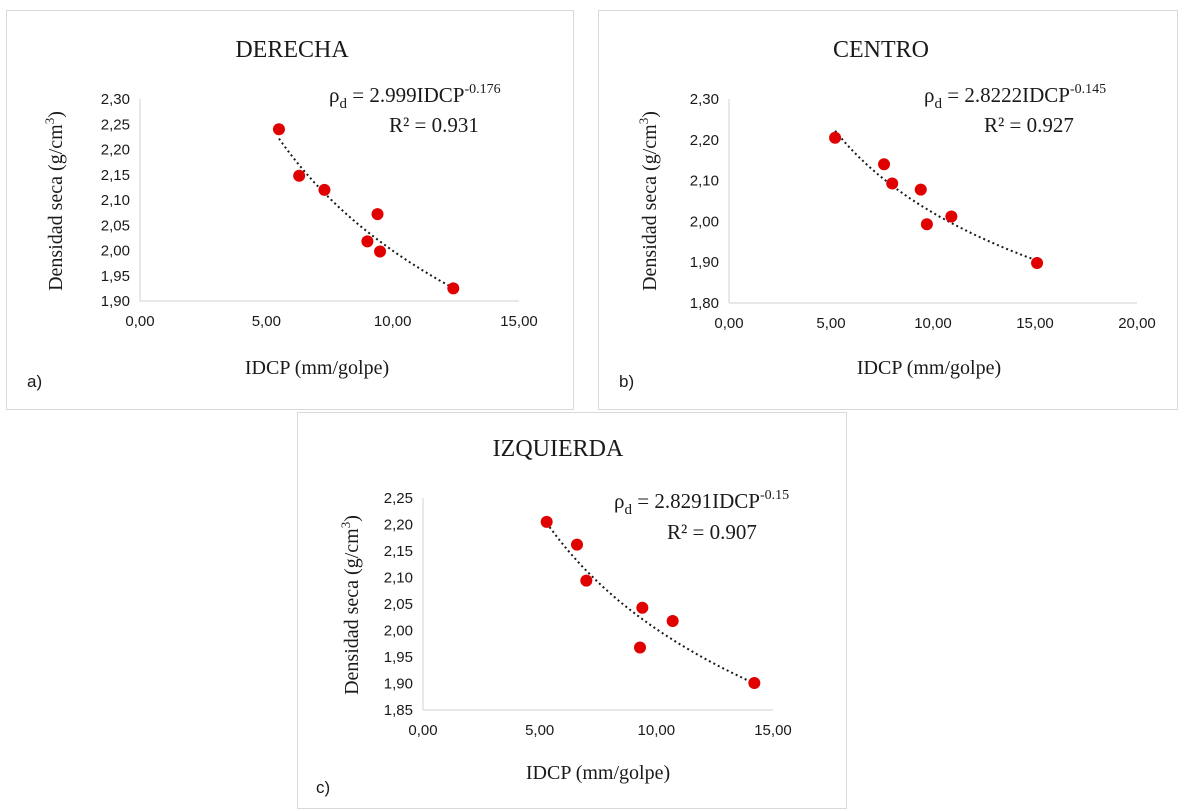 This screenshot has width=1184, height=811. Describe the element at coordinates (398, 710) in the screenshot. I see `y-tick-label: 1,85` at that location.